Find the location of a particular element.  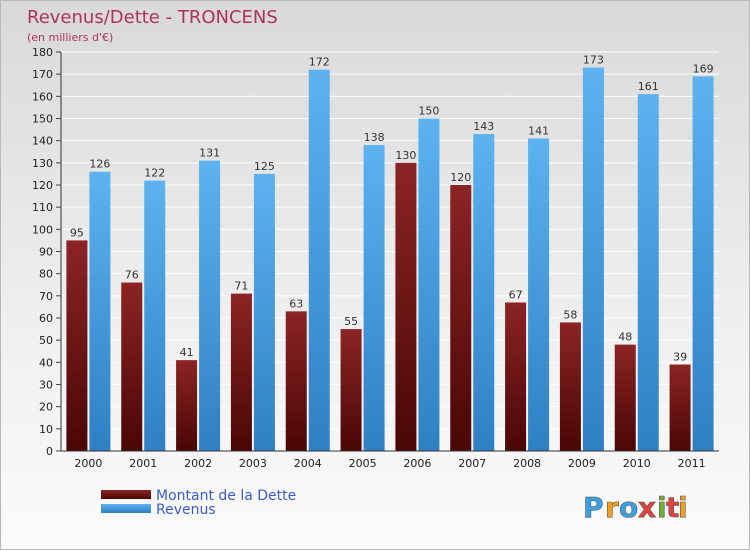

y-tick-label: 130 is located at coordinates (42, 163).